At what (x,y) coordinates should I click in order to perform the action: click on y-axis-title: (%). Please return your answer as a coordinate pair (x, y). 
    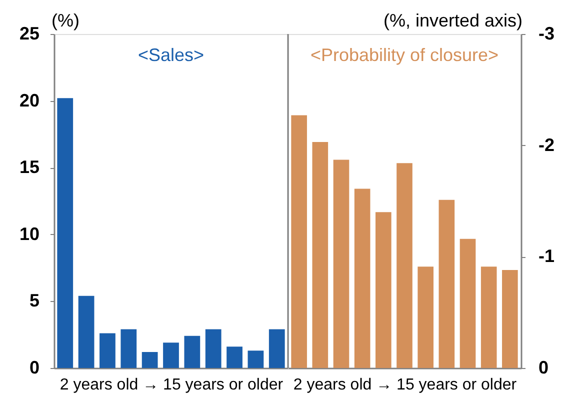
    Looking at the image, I should click on (66, 20).